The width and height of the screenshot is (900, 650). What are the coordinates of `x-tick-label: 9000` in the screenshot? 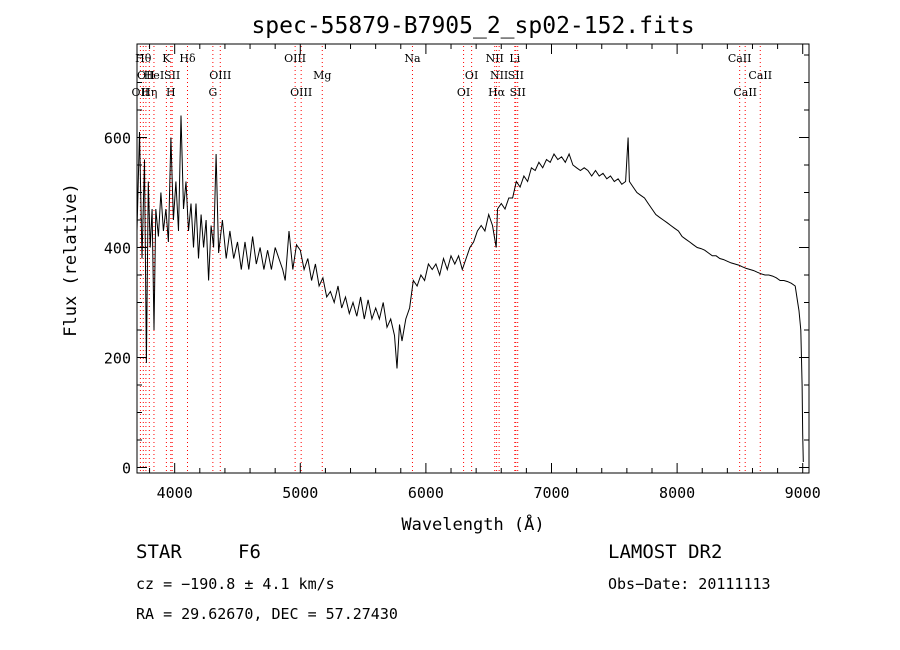 It's located at (803, 493).